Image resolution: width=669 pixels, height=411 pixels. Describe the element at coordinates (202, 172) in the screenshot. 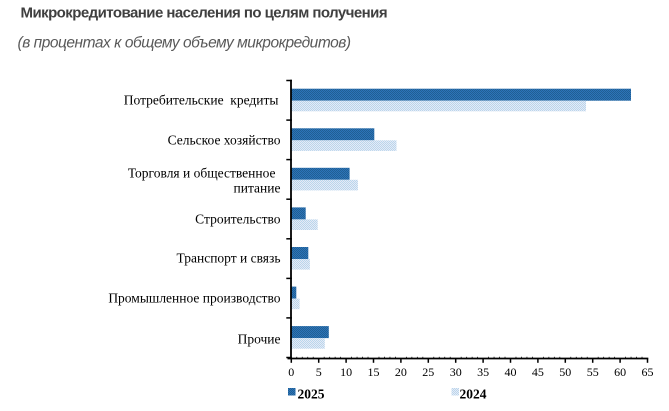

I see `svg-text: Торговля и общественное` at that location.